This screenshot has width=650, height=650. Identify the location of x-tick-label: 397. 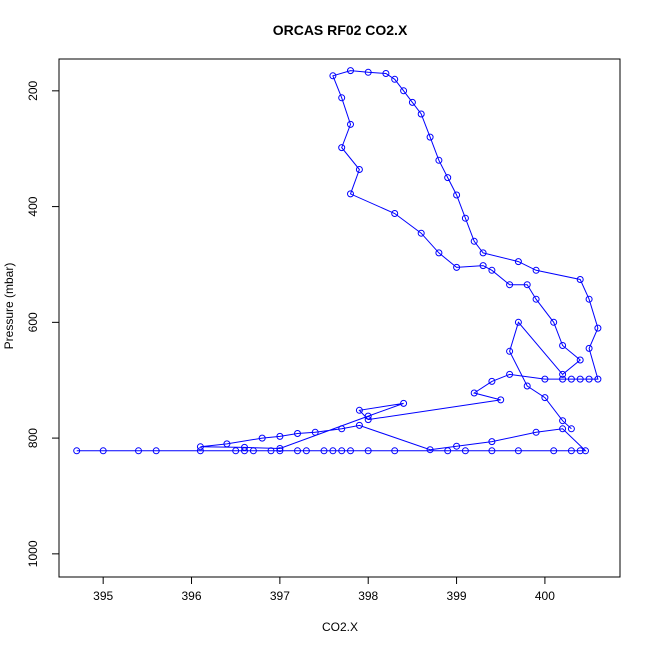
(280, 596).